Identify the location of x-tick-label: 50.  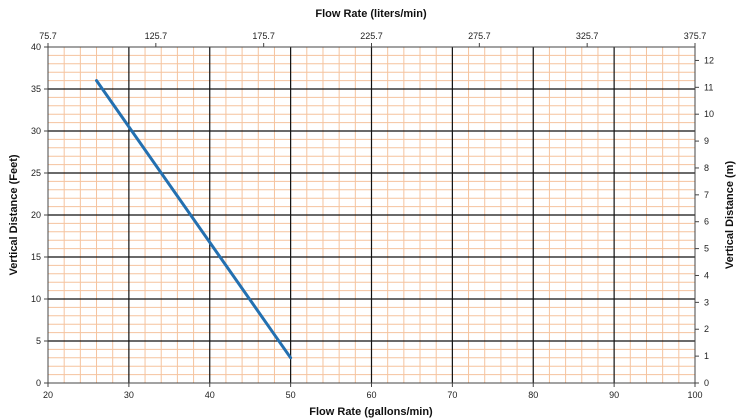
(291, 395).